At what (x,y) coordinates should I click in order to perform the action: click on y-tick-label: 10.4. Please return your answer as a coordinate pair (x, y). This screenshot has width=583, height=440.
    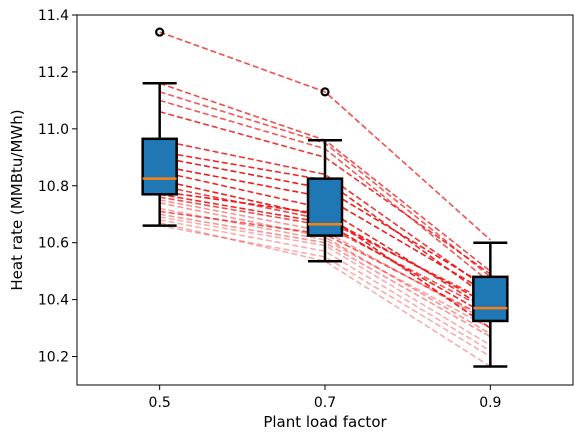
    Looking at the image, I should click on (53, 301).